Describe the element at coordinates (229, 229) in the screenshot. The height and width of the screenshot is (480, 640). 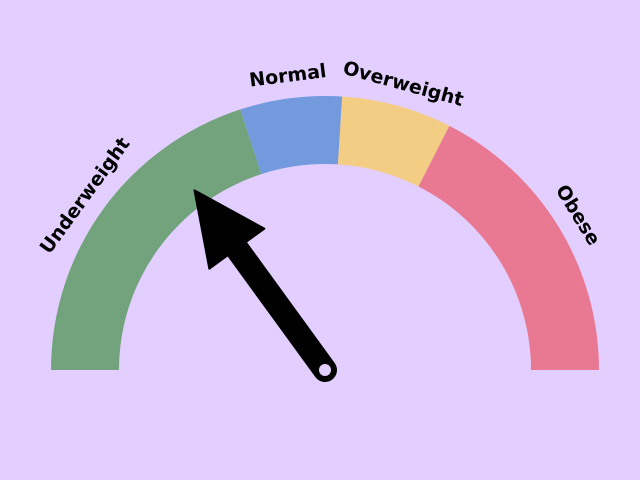
I see `needle-arrowhead` at that location.